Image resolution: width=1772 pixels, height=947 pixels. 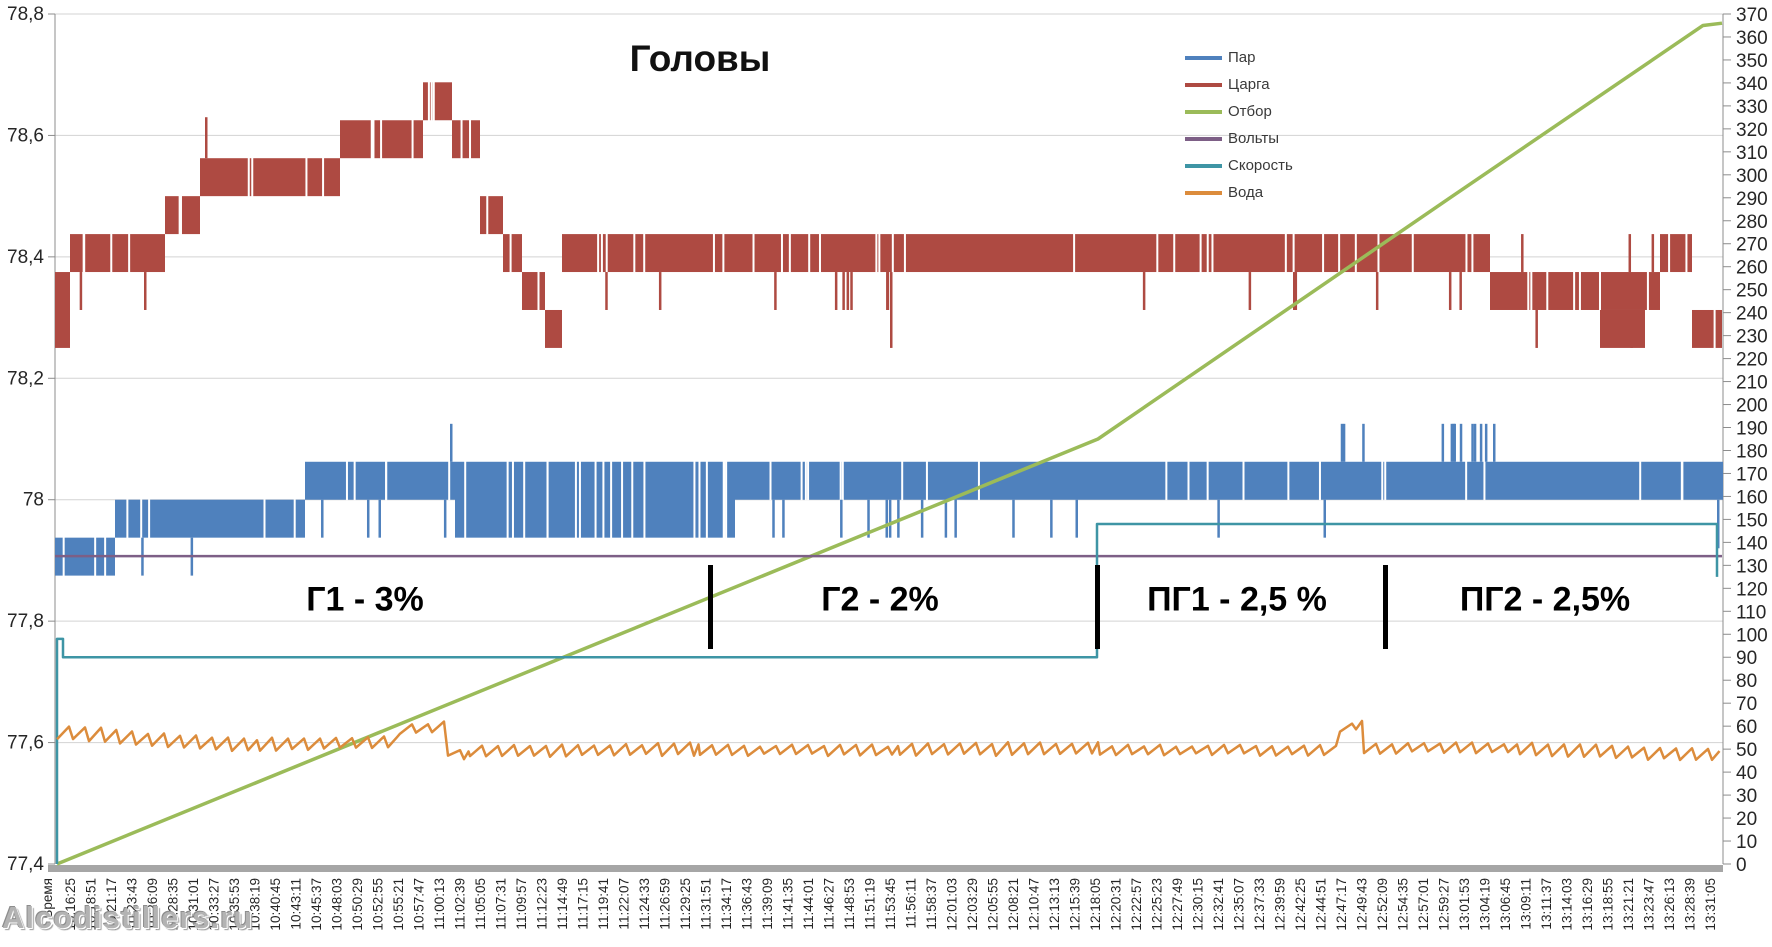 What do you see at coordinates (1249, 84) in the screenshot?
I see `legend-label: Царга` at bounding box center [1249, 84].